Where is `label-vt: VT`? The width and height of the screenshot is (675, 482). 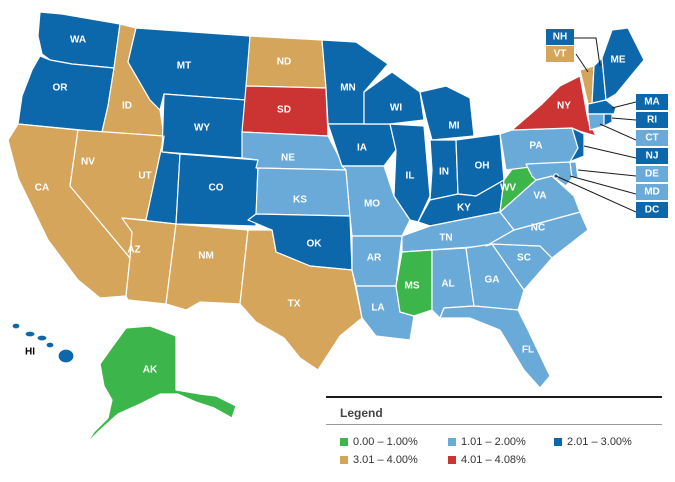 label-vt: VT is located at coordinates (560, 54).